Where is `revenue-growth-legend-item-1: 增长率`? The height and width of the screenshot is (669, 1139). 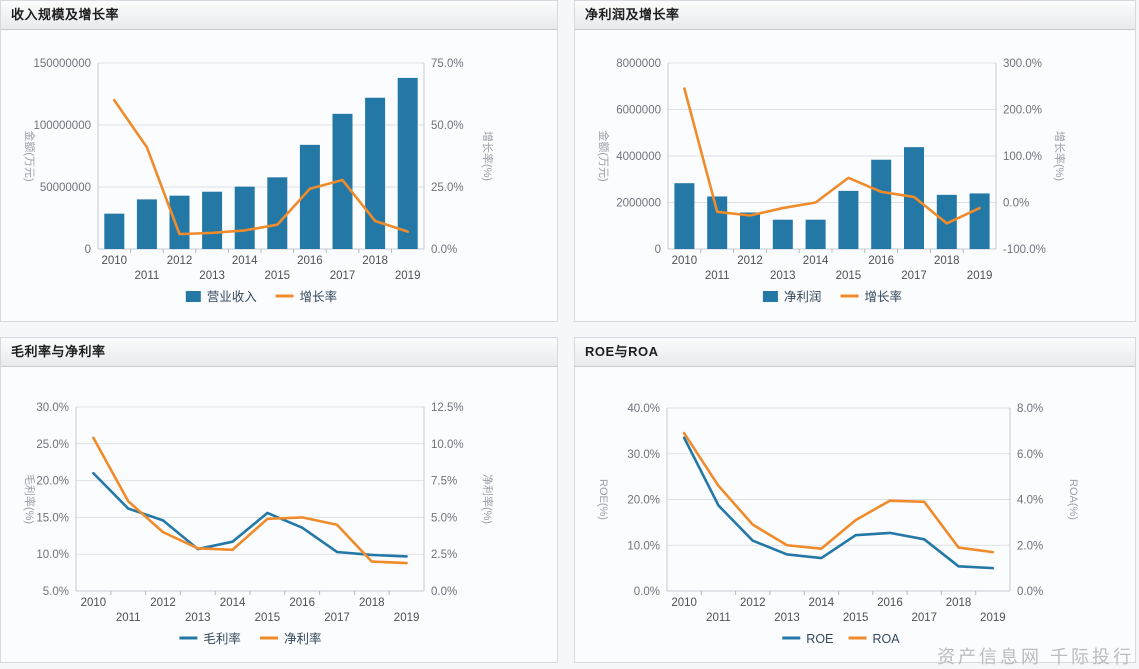
revenue-growth-legend-item-1: 增长率 is located at coordinates (306, 296).